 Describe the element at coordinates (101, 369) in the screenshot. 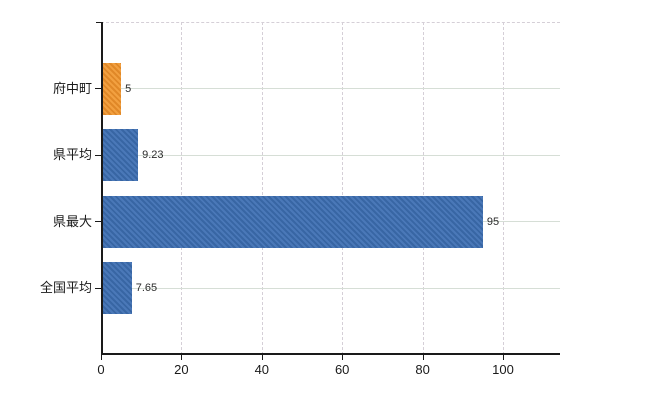

I see `x-tick-label: 0` at that location.